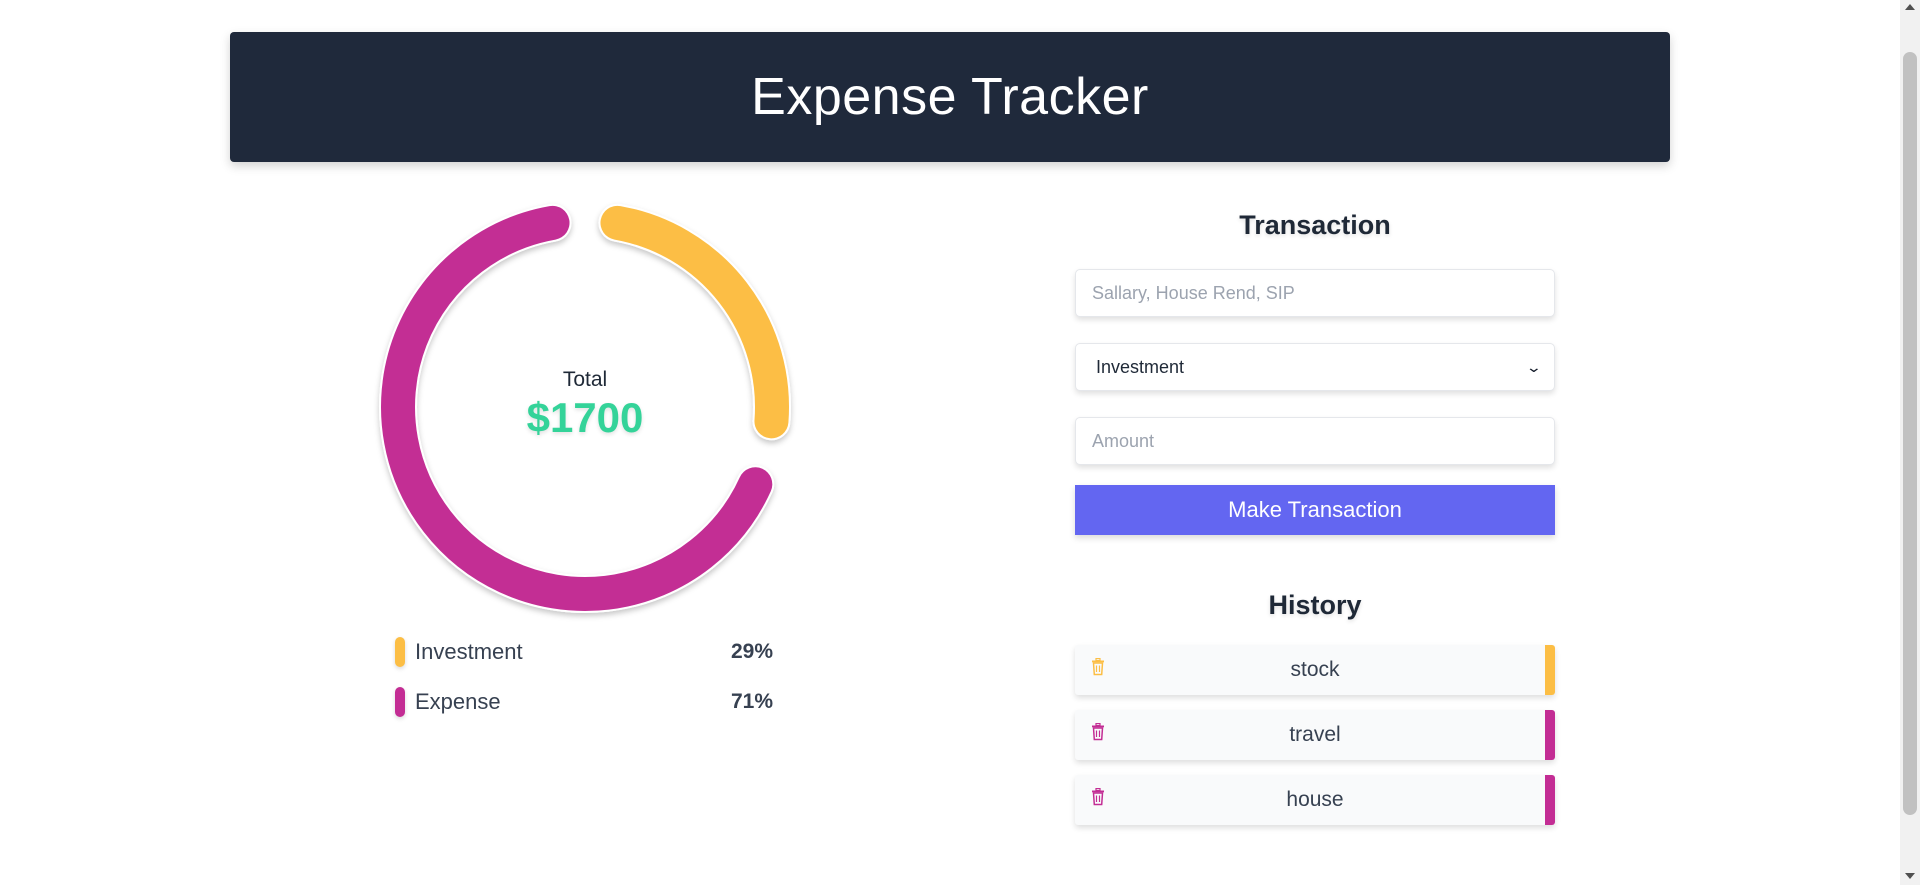 This screenshot has height=885, width=1920. What do you see at coordinates (1315, 510) in the screenshot?
I see `make-transaction-button: Make Transaction` at bounding box center [1315, 510].